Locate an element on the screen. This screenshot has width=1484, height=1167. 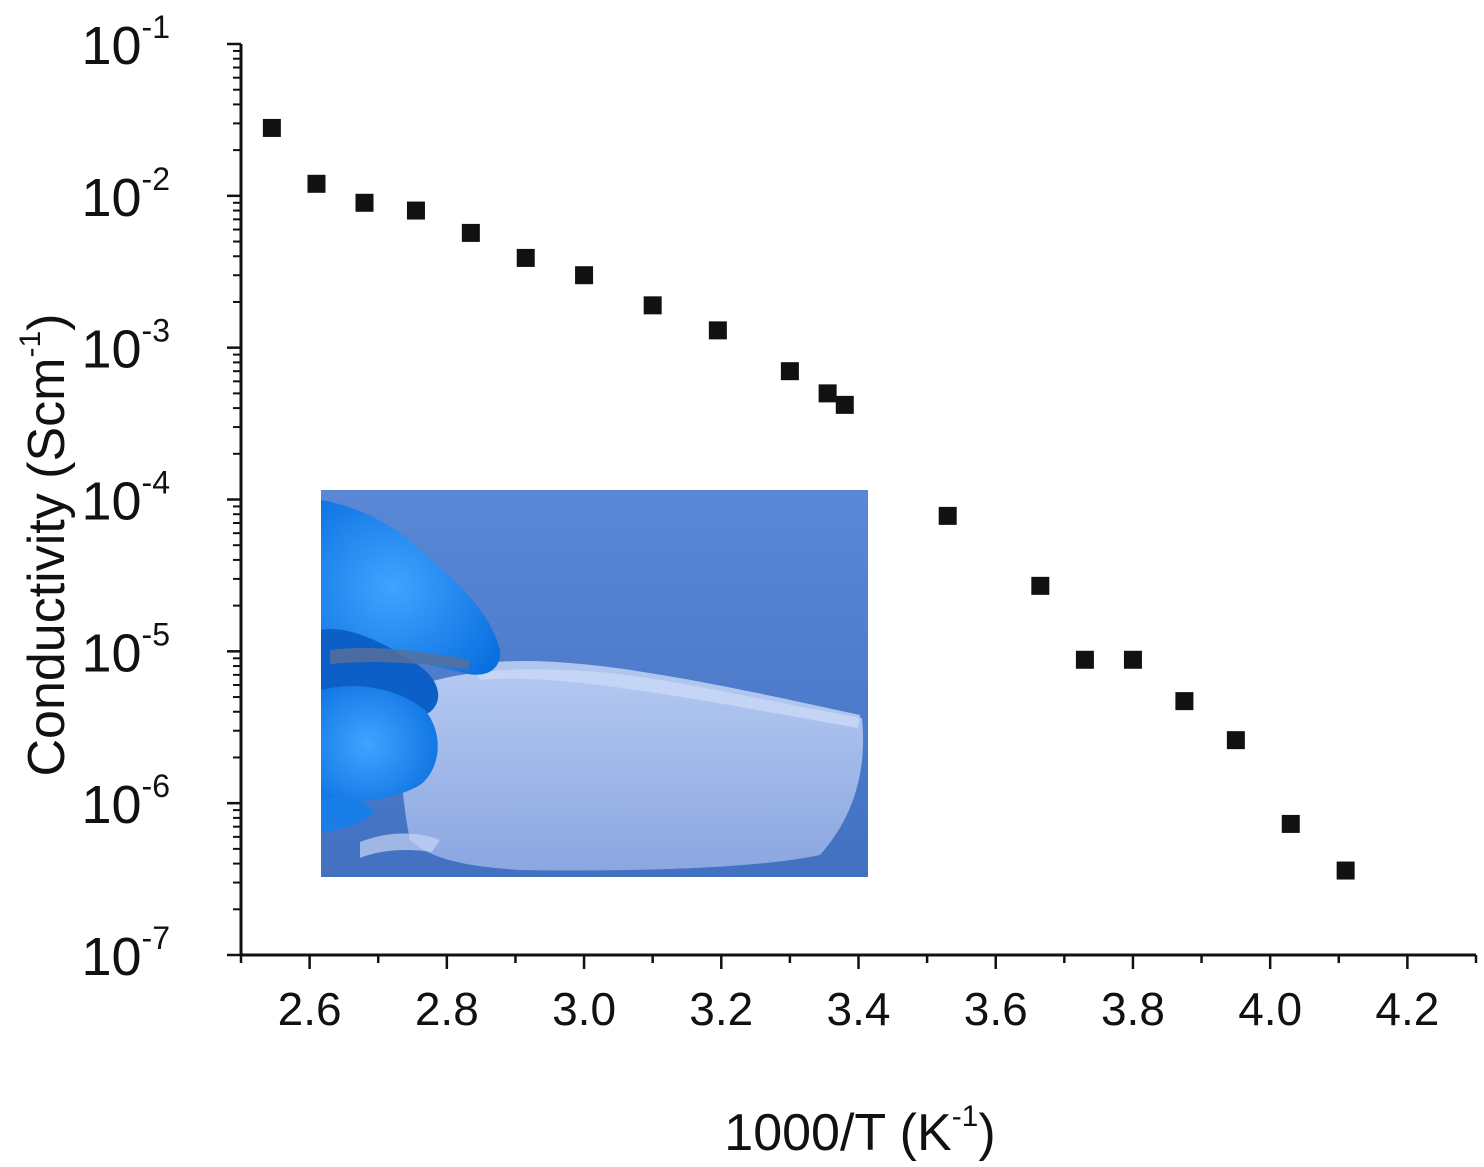
x-tick-label: 3.4 is located at coordinates (859, 1009).